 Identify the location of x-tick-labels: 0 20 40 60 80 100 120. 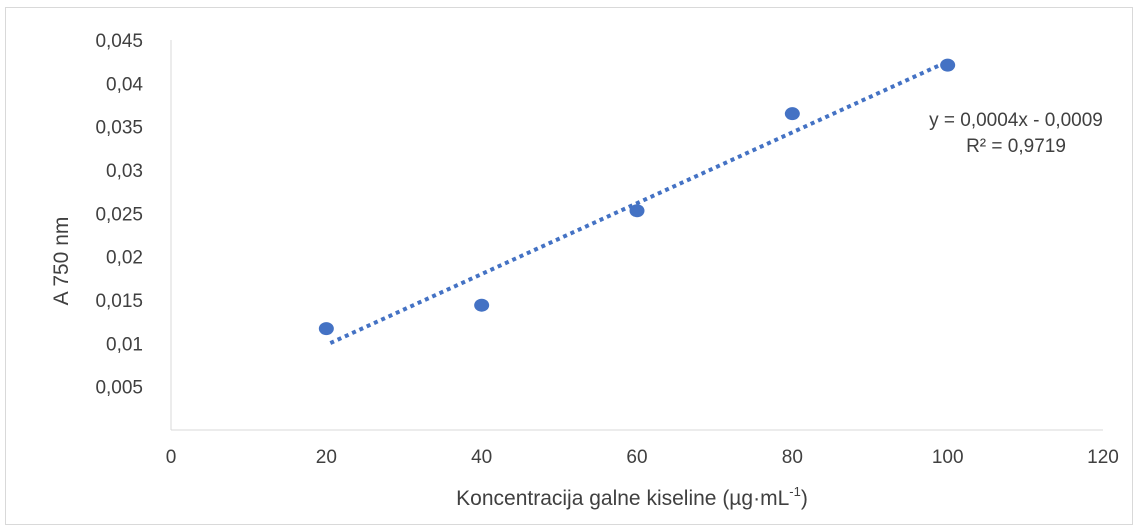
(642, 457).